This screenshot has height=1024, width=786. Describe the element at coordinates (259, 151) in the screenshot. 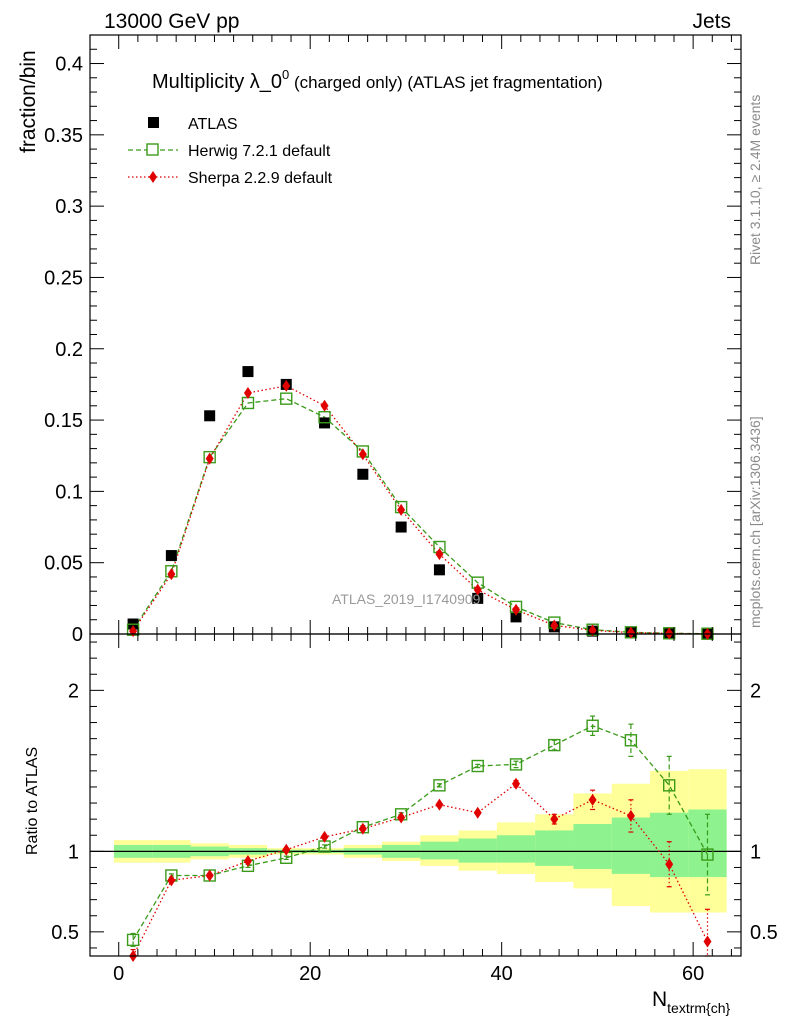

I see `legend-label-herwig: Herwig 7.2.1 default` at that location.